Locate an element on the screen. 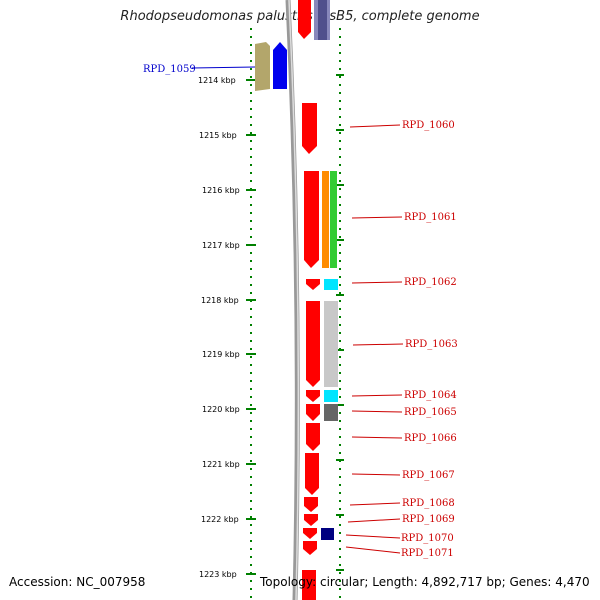  genome-backbone-highlight is located at coordinates (294, 300).